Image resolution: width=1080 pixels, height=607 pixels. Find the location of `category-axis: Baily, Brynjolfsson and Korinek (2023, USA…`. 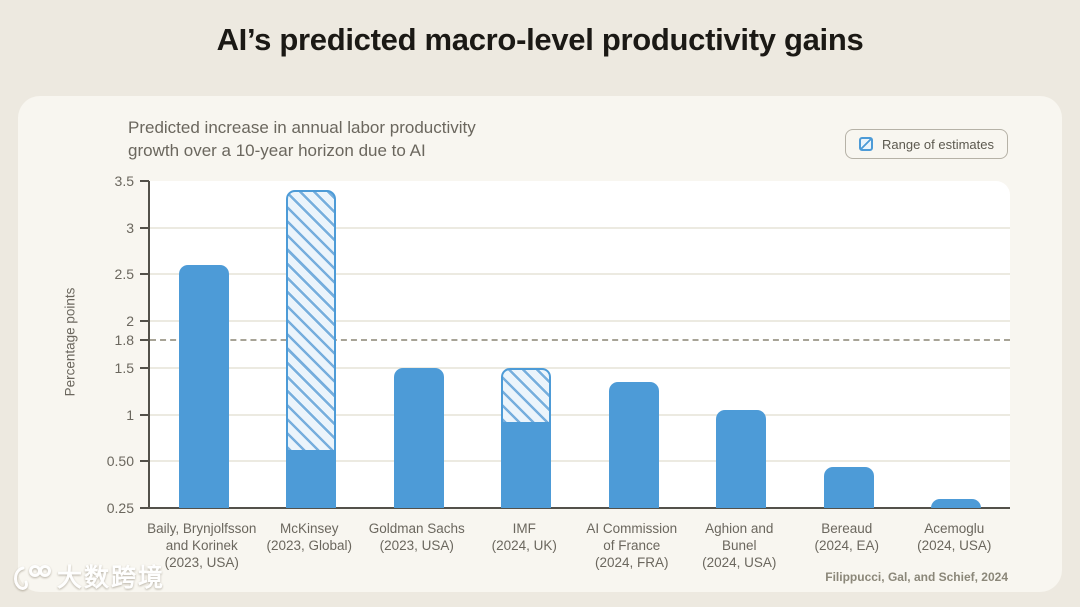

category-axis: Baily, Brynjolfsson and Korinek (2023, USA… is located at coordinates (577, 551).